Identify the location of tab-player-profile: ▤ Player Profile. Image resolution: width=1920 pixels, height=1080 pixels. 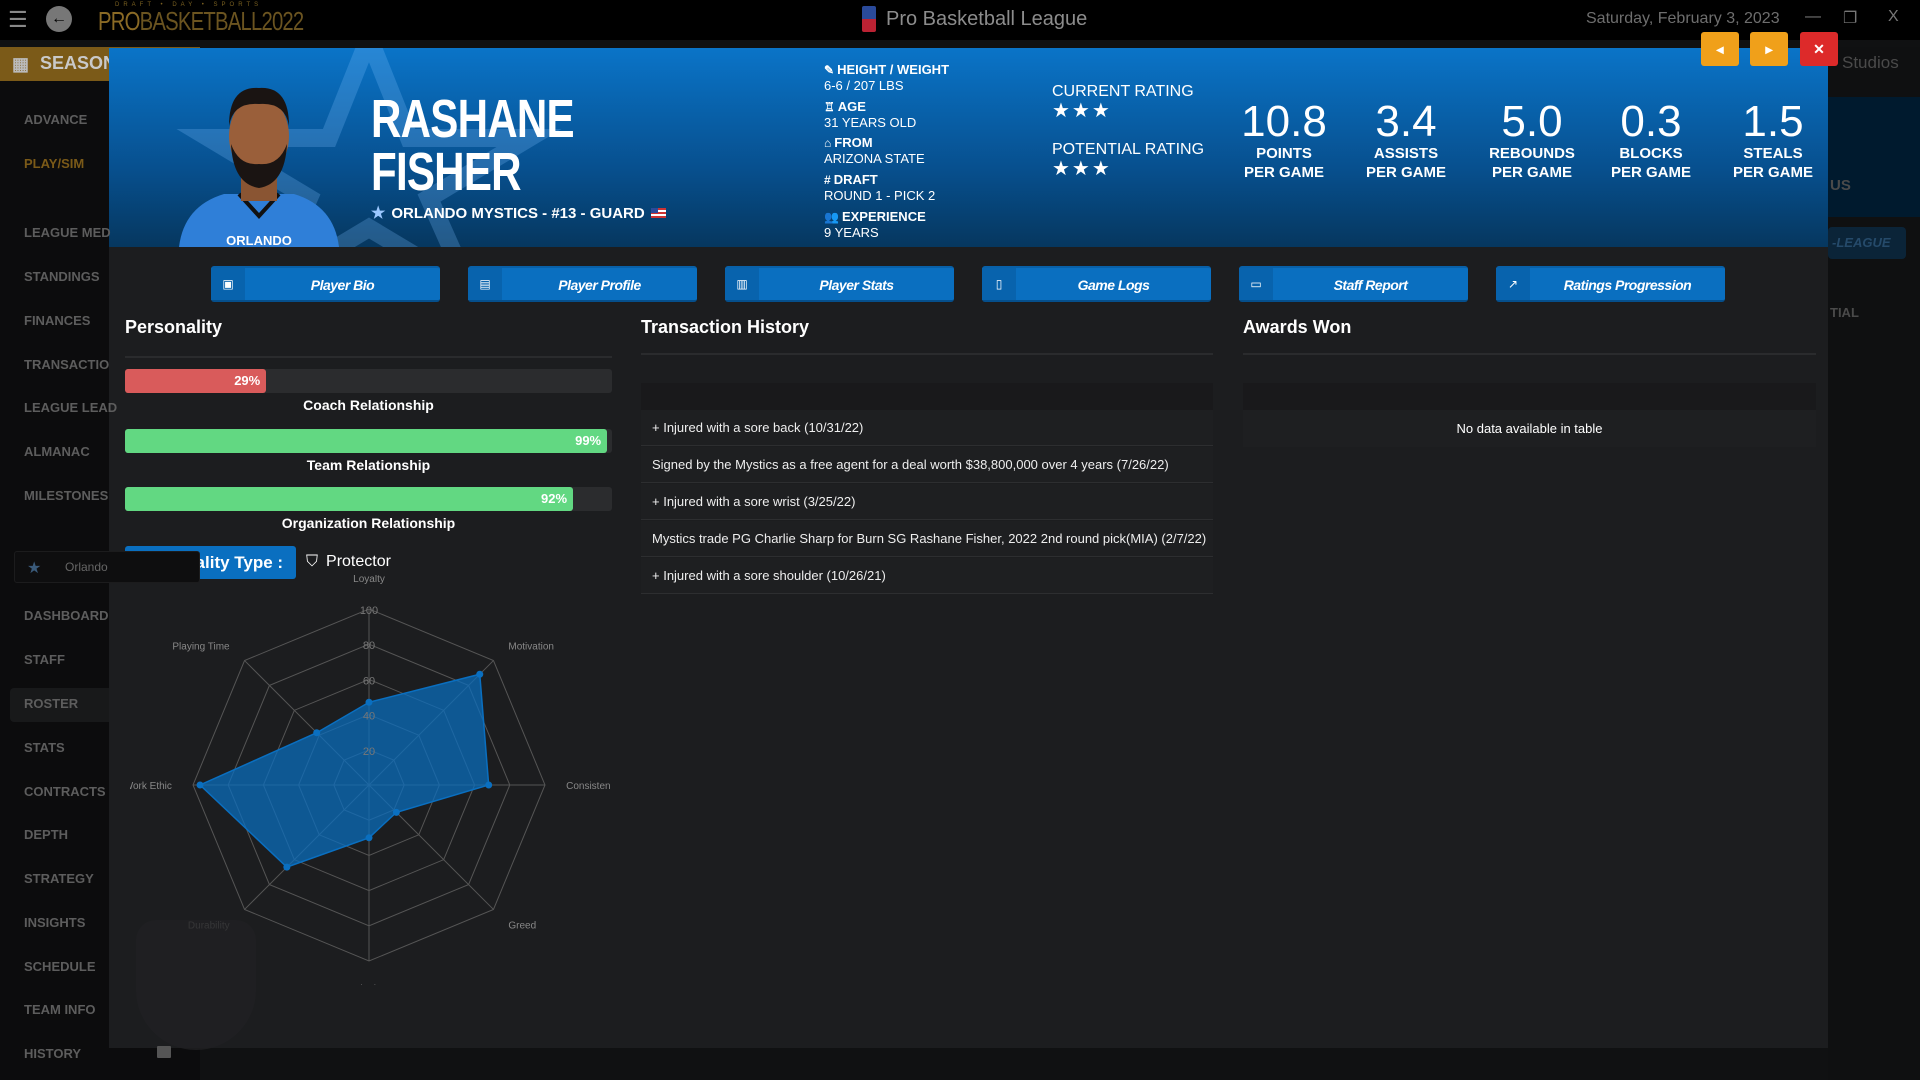
(582, 284).